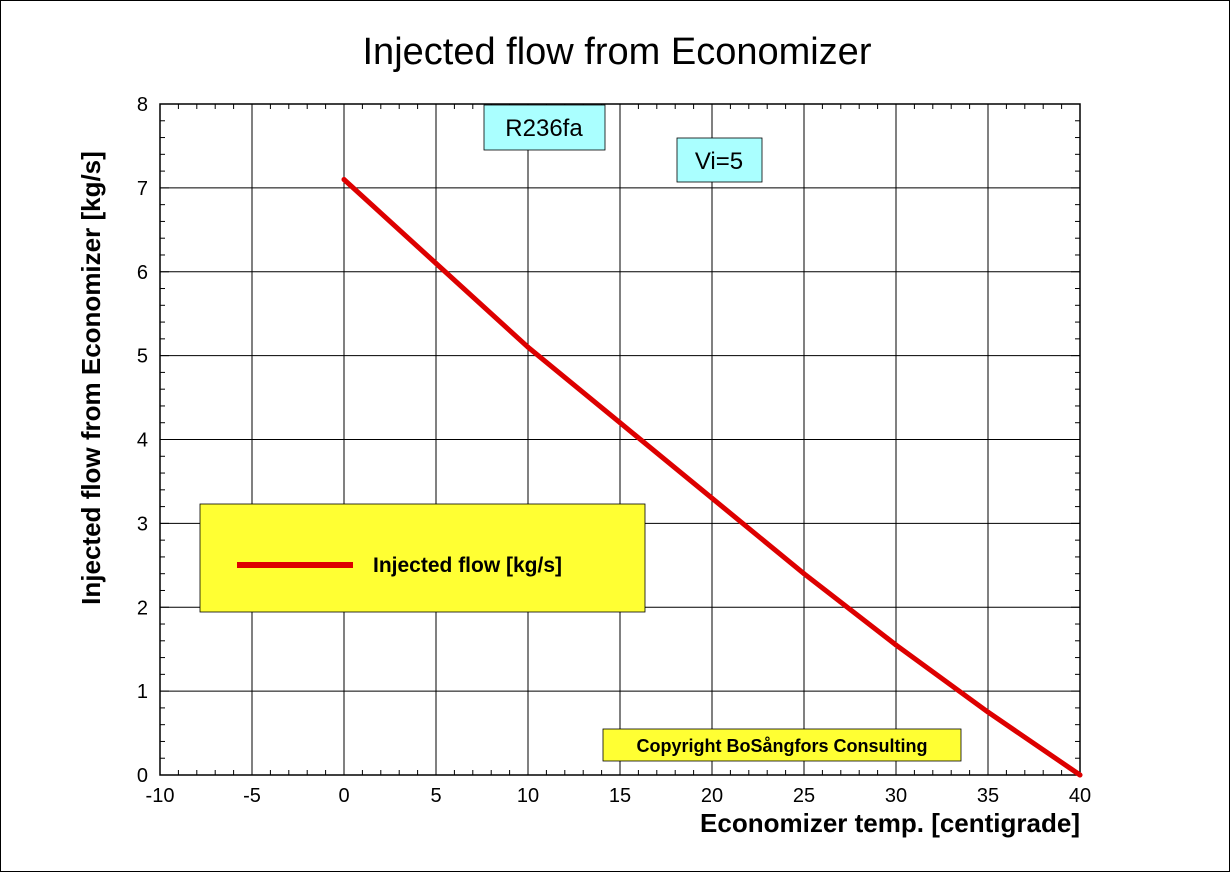 The height and width of the screenshot is (872, 1230). Describe the element at coordinates (142, 357) in the screenshot. I see `y-tick-label: 5` at that location.